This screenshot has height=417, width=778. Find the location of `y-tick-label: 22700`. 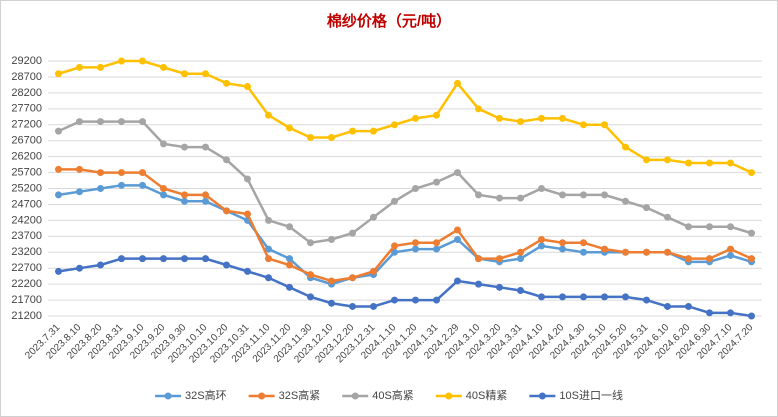

y-tick-label: 22700 is located at coordinates (26, 268).